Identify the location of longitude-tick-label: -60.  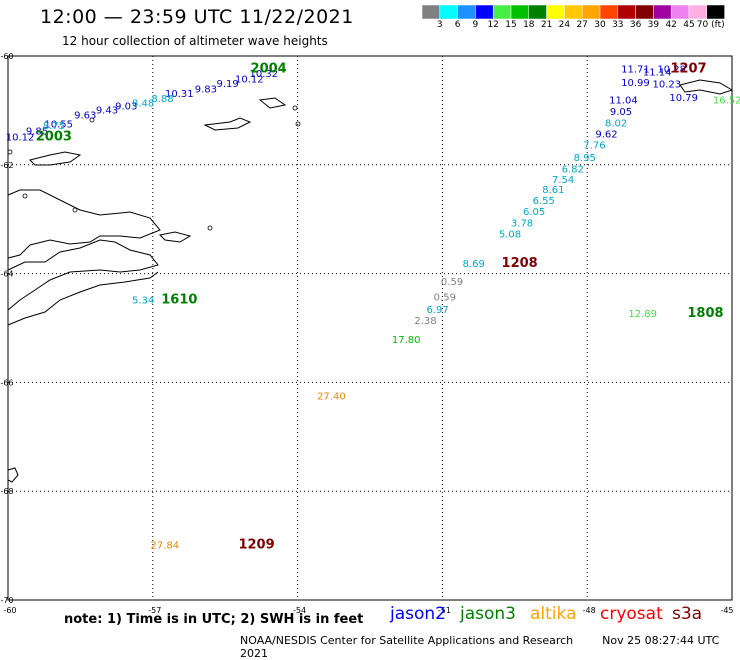
(9, 610).